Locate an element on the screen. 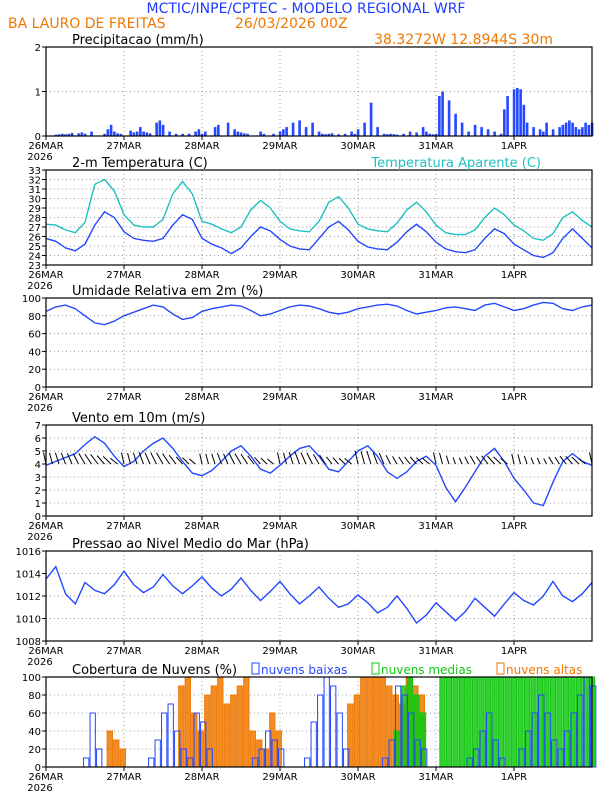 The width and height of the screenshot is (612, 792). precip-title: Precipitacao (mm/h) is located at coordinates (138, 40).